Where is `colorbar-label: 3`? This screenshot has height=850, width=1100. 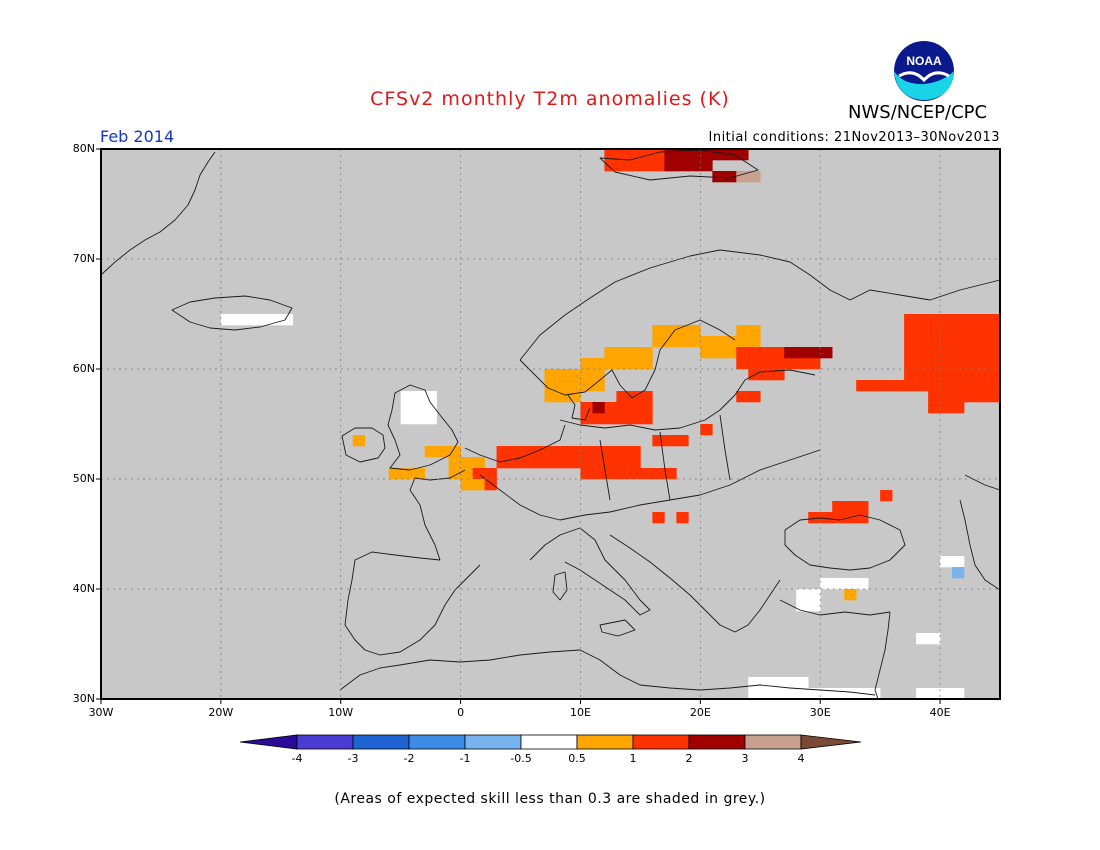
colorbar-label: 3 is located at coordinates (745, 758).